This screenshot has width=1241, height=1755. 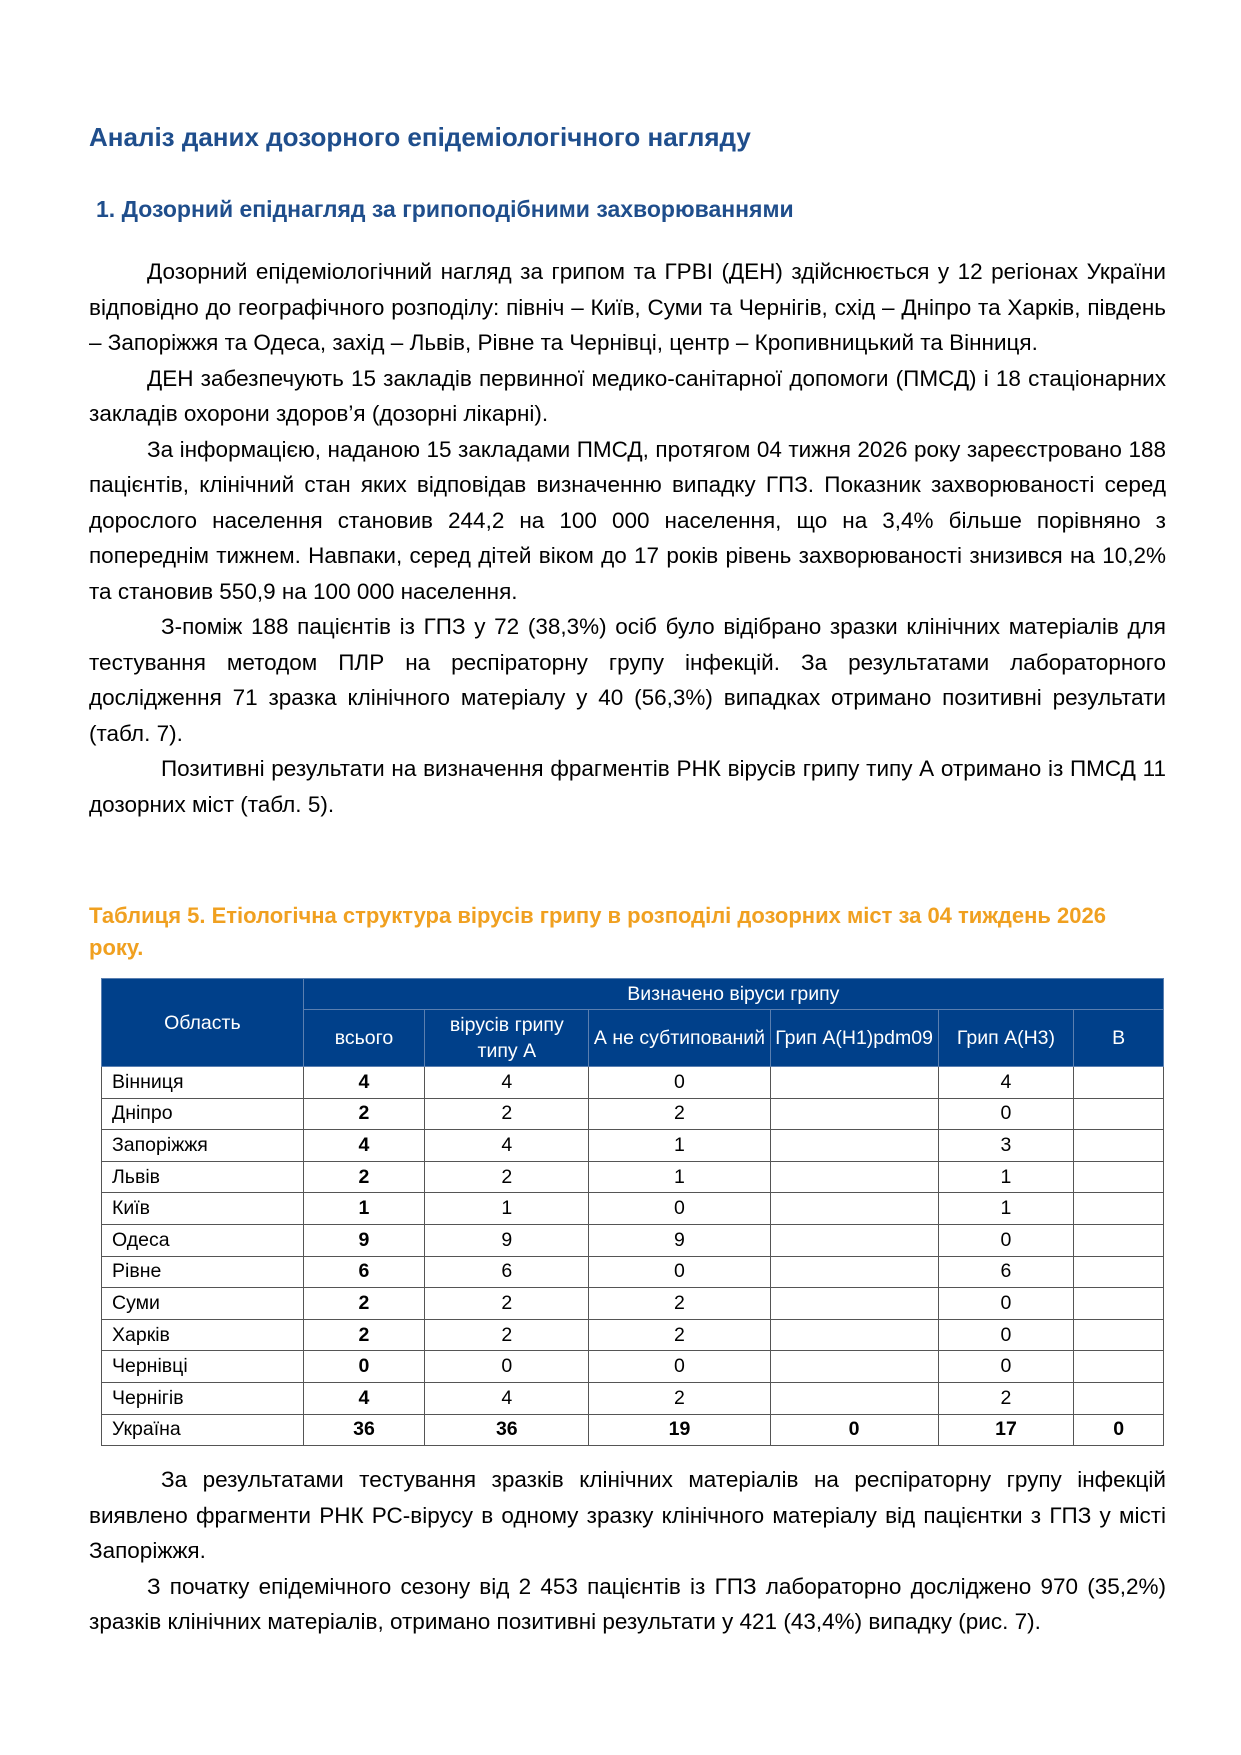 What do you see at coordinates (202, 1272) in the screenshot?
I see `region-cell: Рівне` at bounding box center [202, 1272].